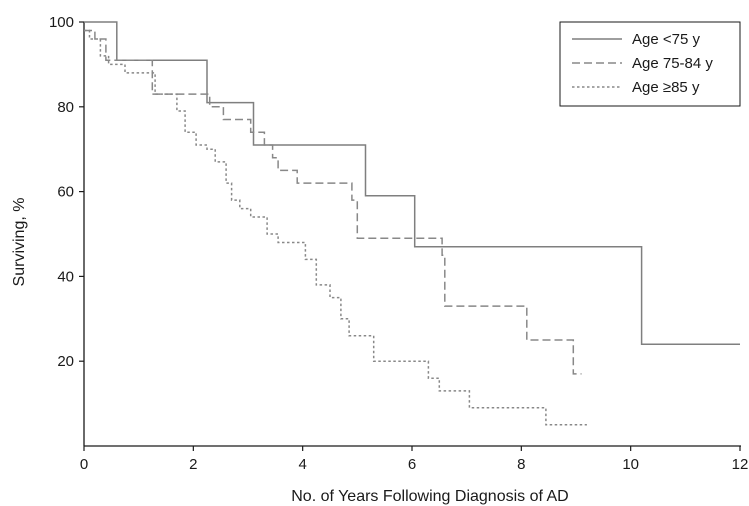 The width and height of the screenshot is (749, 506). Describe the element at coordinates (84, 464) in the screenshot. I see `x-tick-label: 0` at that location.